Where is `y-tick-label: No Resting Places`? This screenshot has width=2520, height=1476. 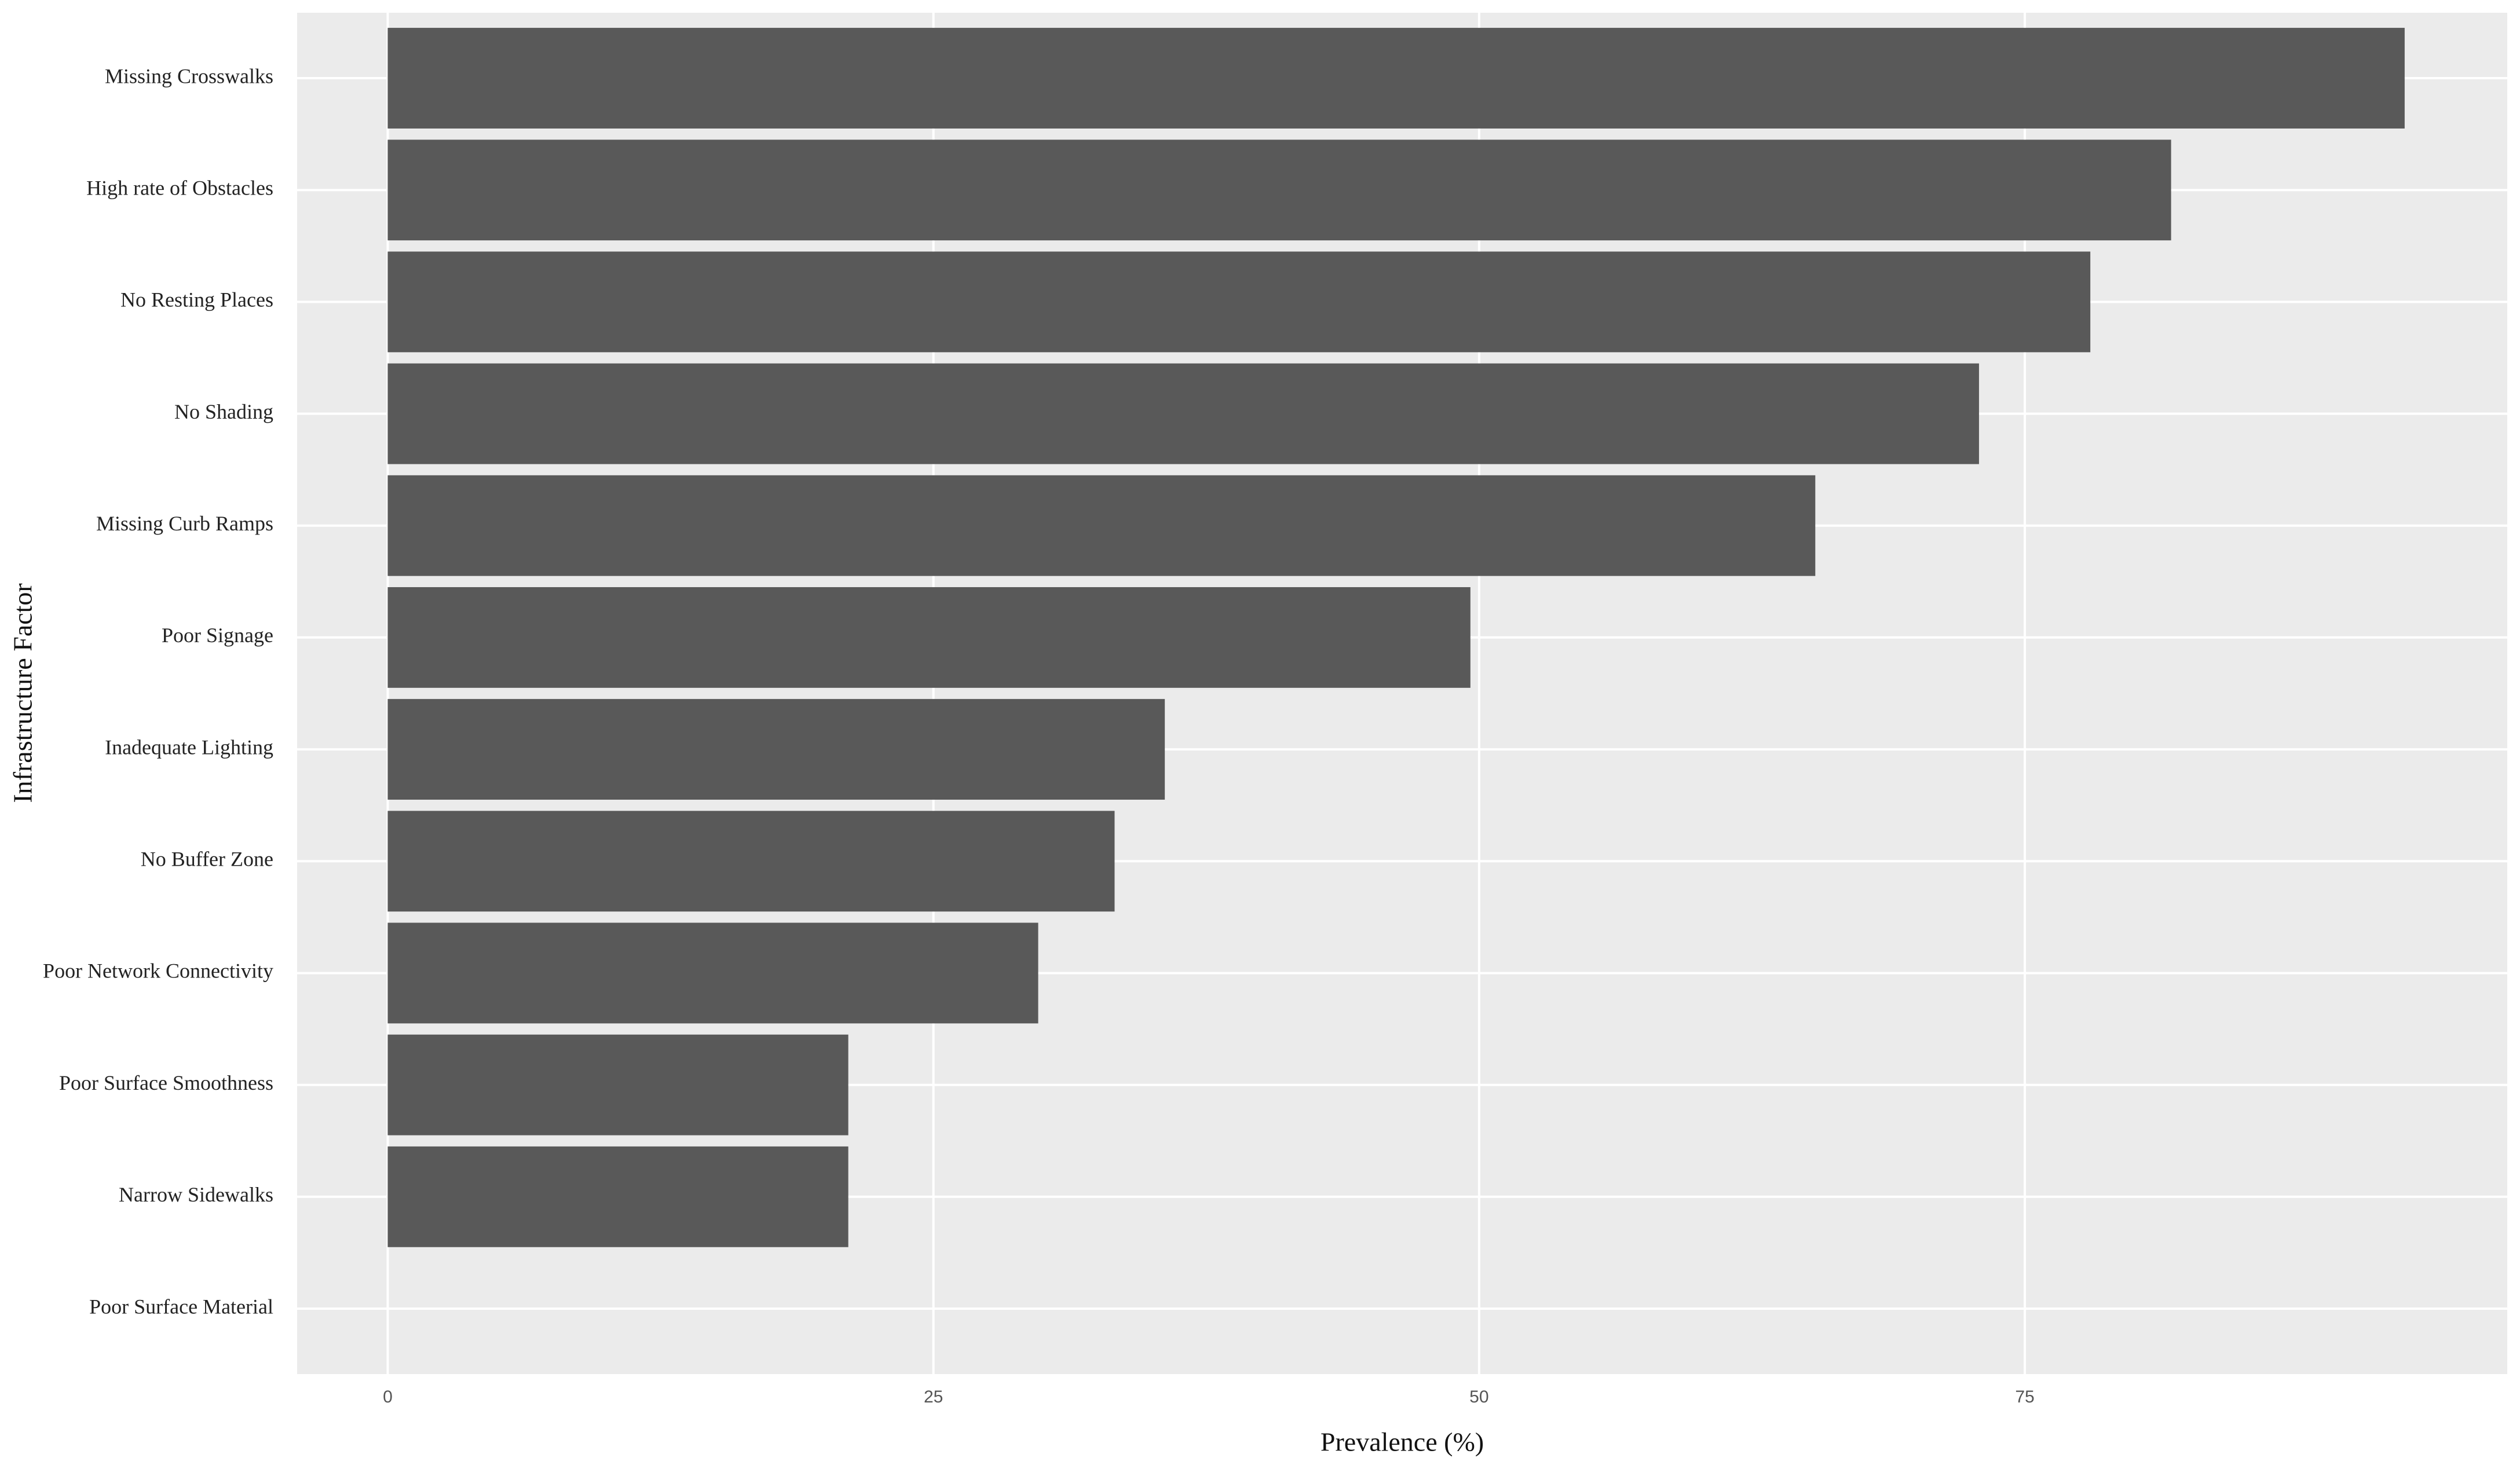 y-tick-label: No Resting Places is located at coordinates (196, 300).